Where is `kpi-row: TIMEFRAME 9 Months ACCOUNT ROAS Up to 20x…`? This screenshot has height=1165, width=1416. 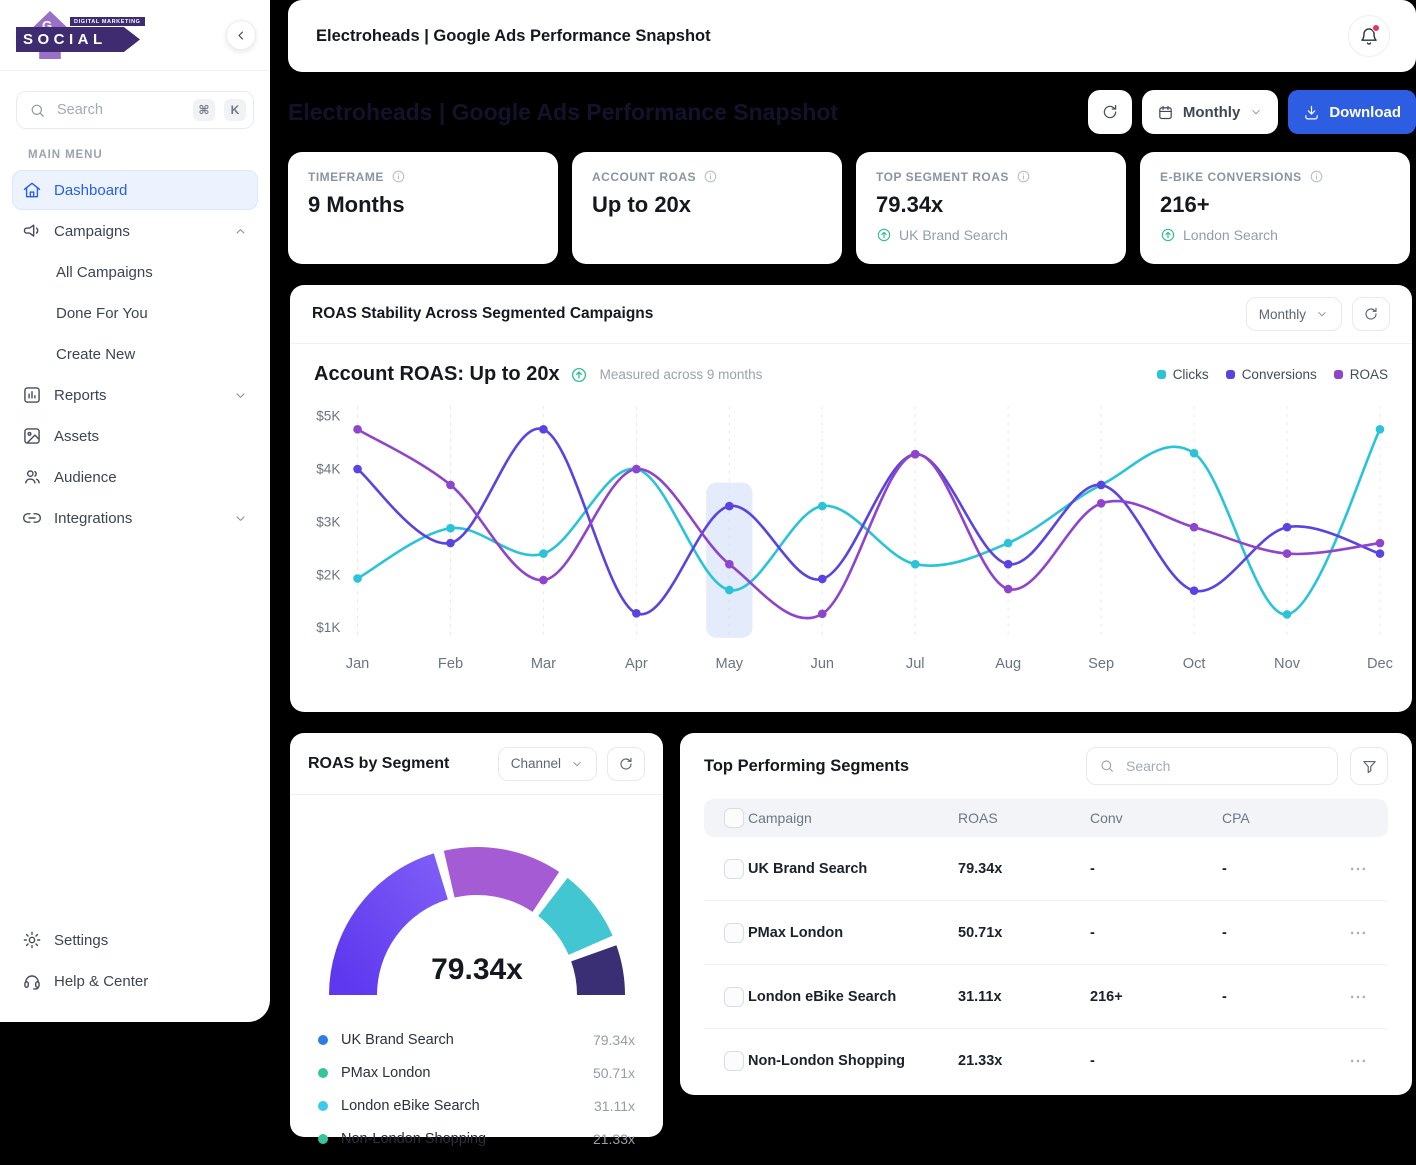
kpi-row: TIMEFRAME 9 Months ACCOUNT ROAS Up to 20x… is located at coordinates (849, 208).